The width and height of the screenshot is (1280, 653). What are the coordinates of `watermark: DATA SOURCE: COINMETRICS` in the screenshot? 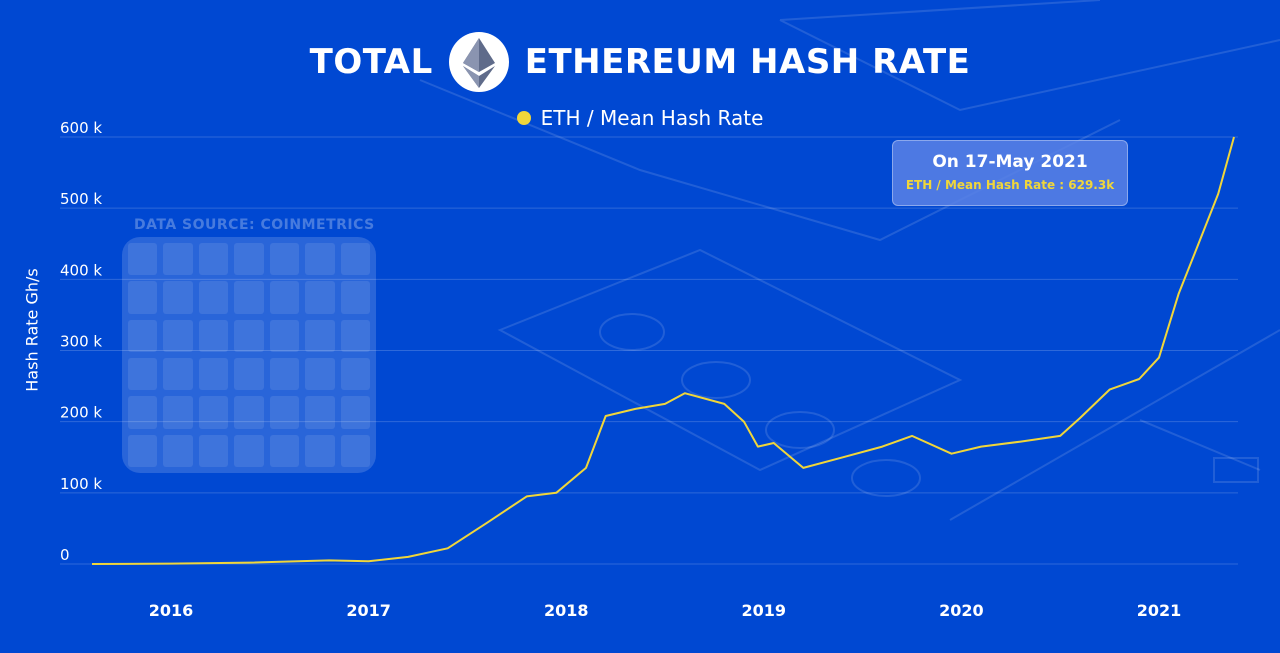 It's located at (252, 345).